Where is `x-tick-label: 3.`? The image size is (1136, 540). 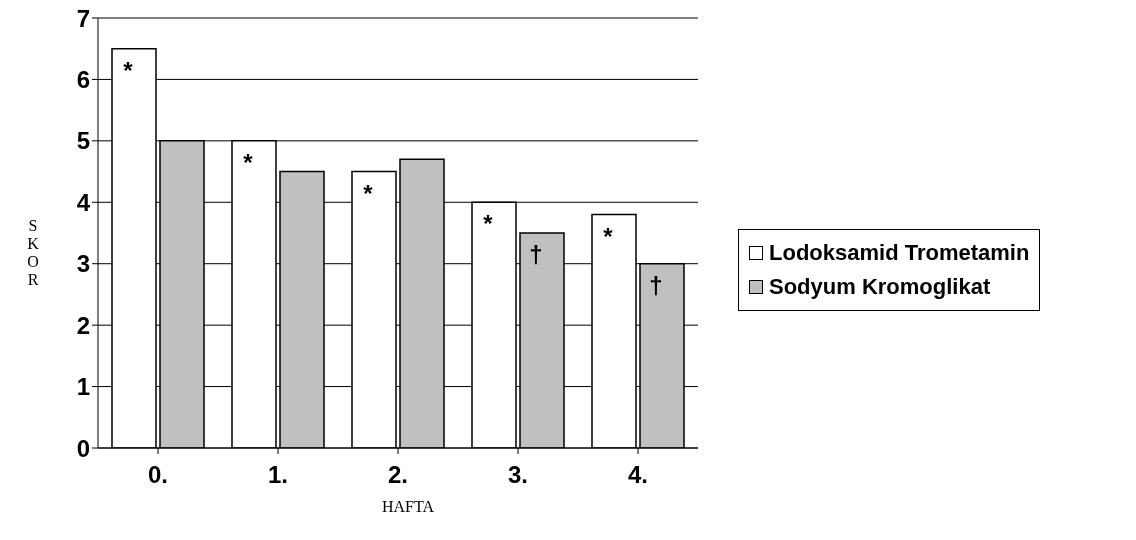
x-tick-label: 3. is located at coordinates (518, 475).